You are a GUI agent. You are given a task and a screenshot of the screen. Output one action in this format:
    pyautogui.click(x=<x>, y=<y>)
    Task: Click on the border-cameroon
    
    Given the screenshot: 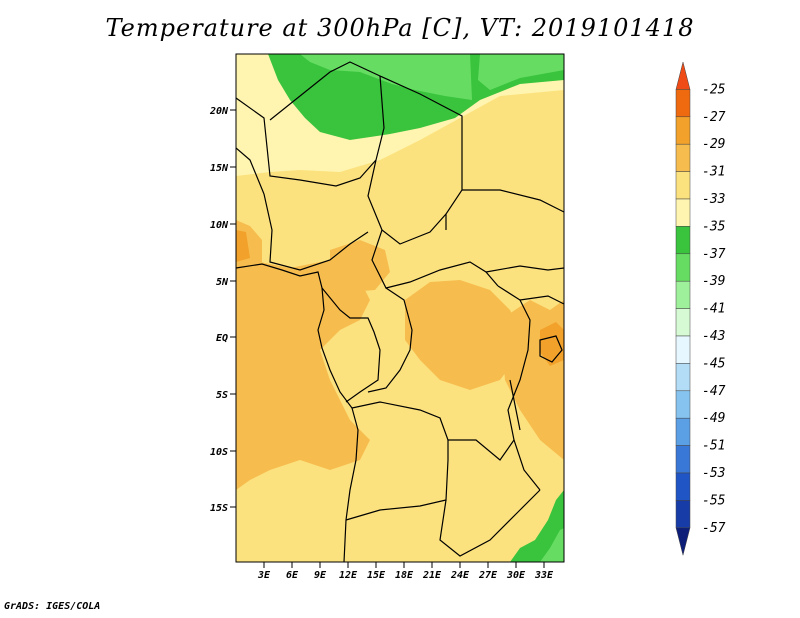 What is the action you would take?
    pyautogui.click(x=351, y=345)
    